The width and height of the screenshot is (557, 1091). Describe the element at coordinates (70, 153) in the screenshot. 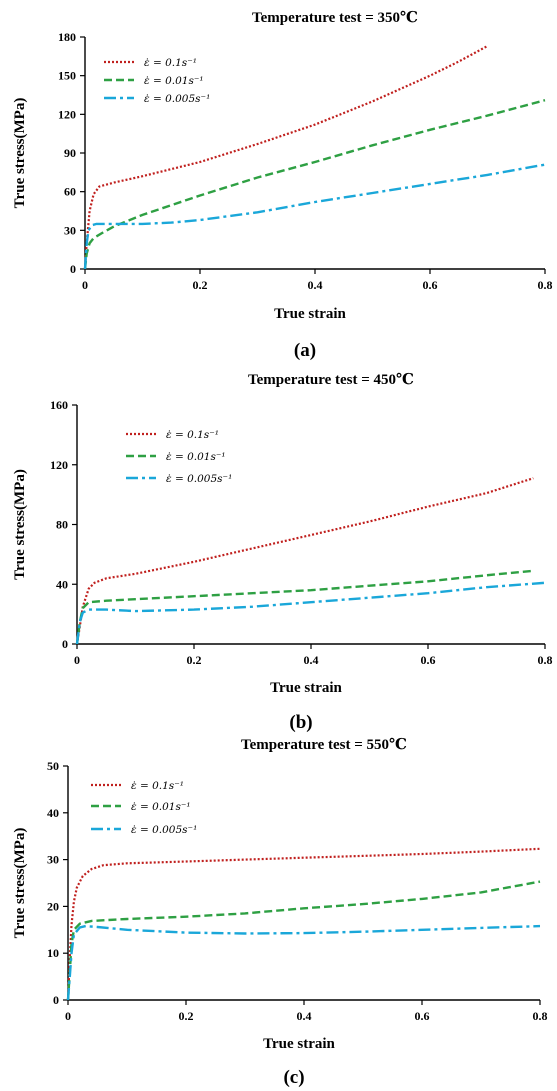

I see `chart-1-y-tick-label: 90` at that location.